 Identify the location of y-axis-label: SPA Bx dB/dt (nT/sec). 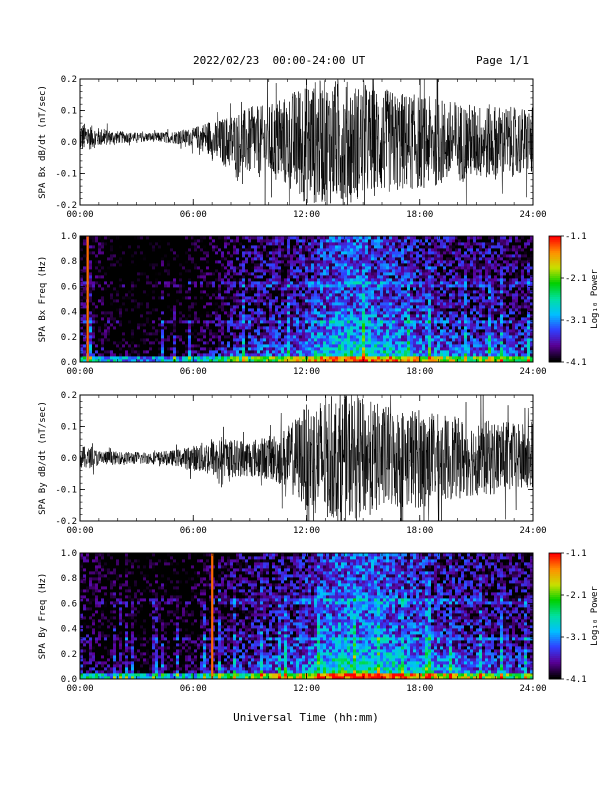
(43, 142).